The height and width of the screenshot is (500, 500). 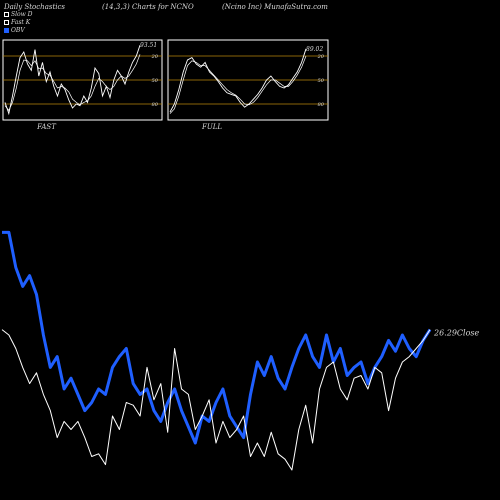 What do you see at coordinates (211, 127) in the screenshot?
I see `full-panel-title: FULL` at bounding box center [211, 127].